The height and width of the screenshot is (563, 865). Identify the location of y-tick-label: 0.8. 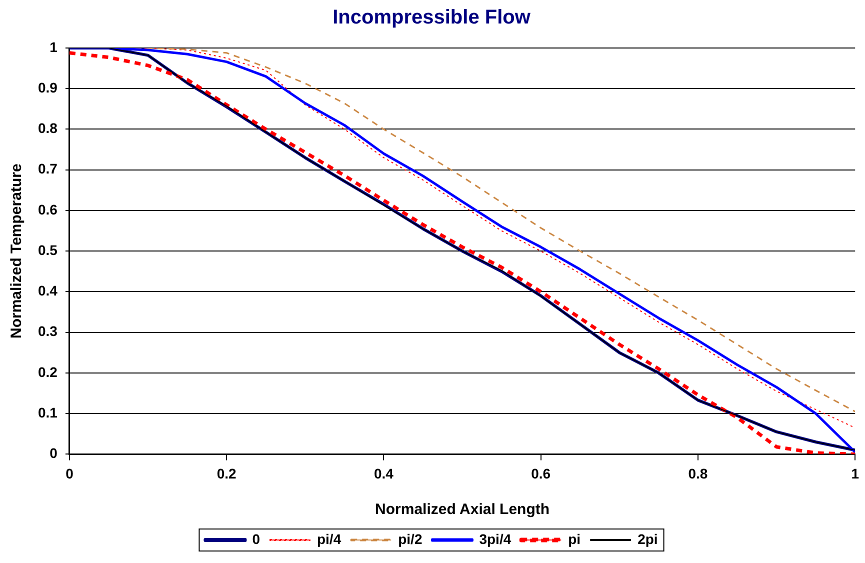
(48, 128).